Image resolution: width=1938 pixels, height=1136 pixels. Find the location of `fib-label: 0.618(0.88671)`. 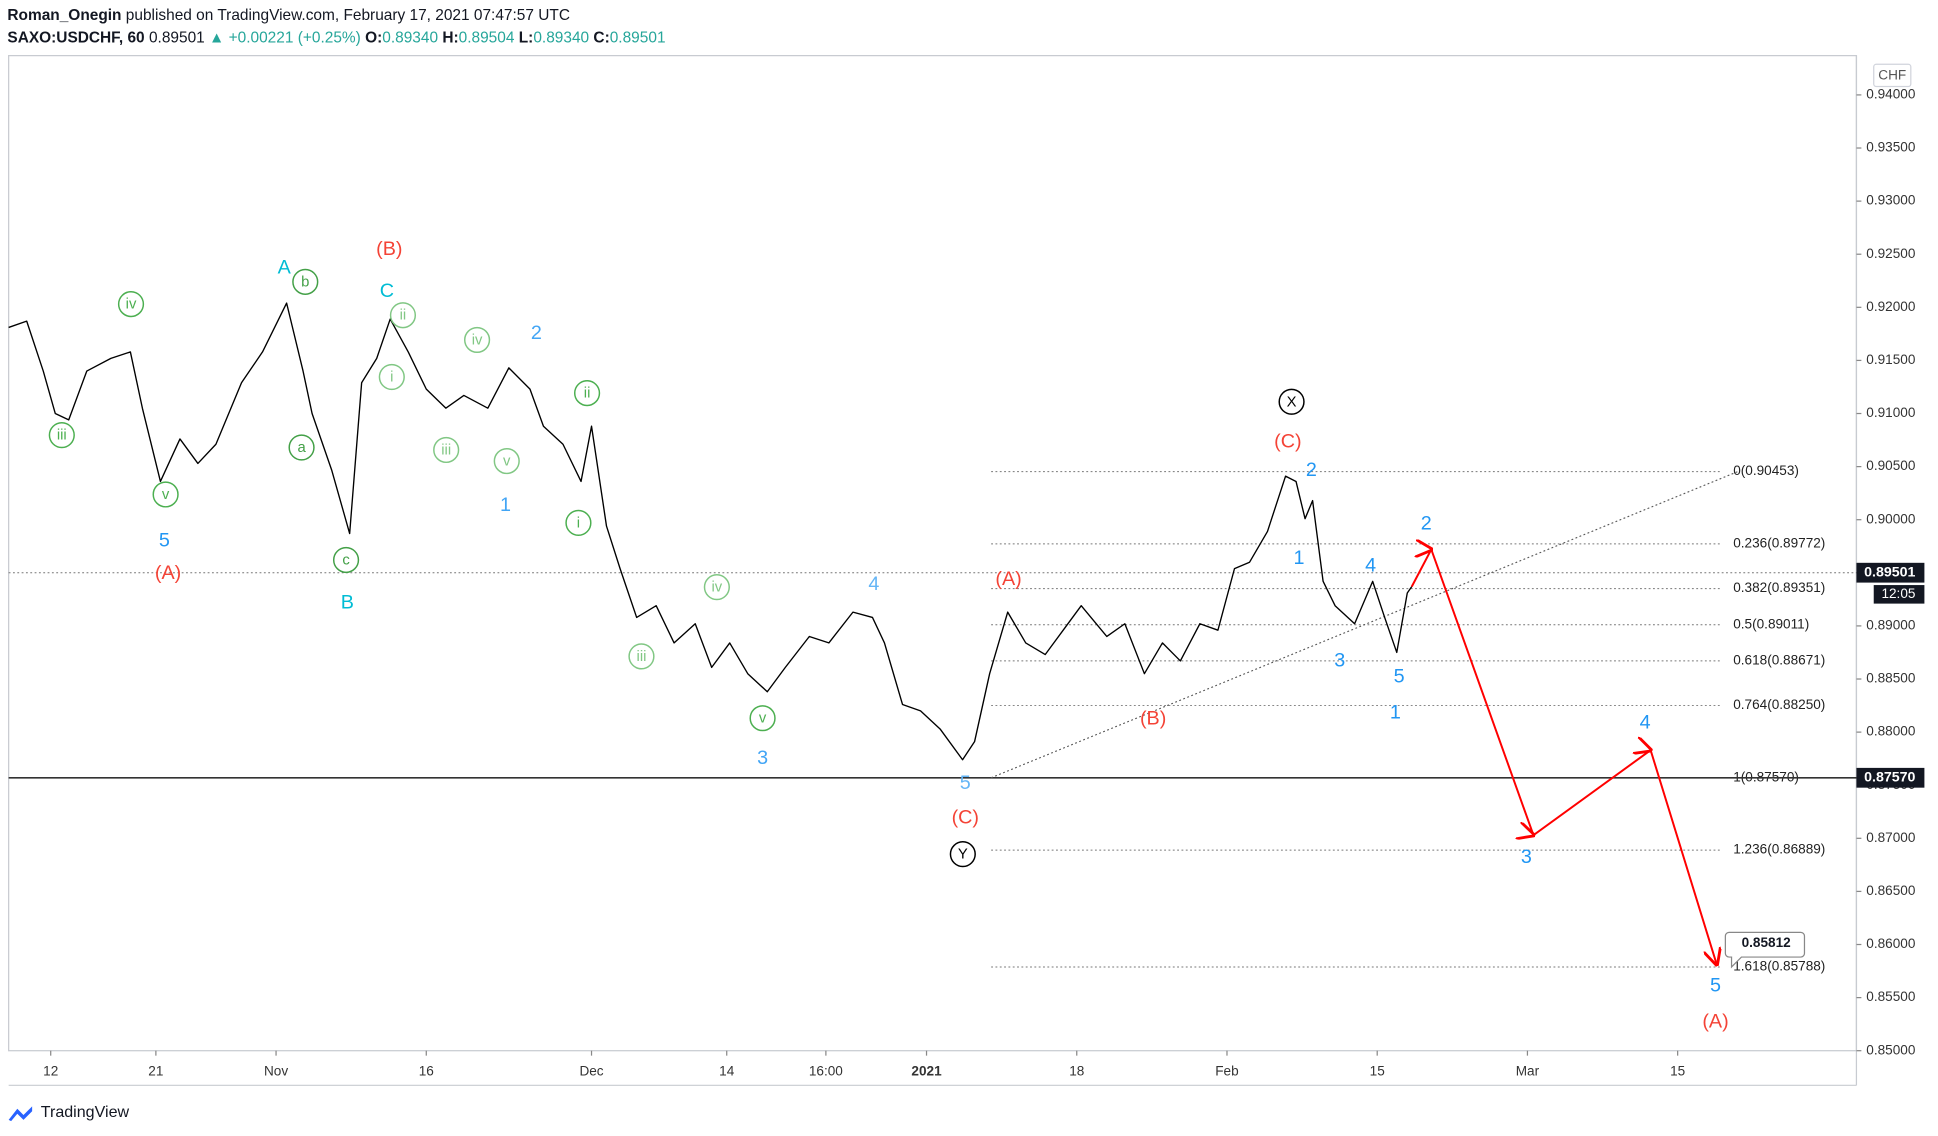

fib-label: 0.618(0.88671) is located at coordinates (1779, 659).